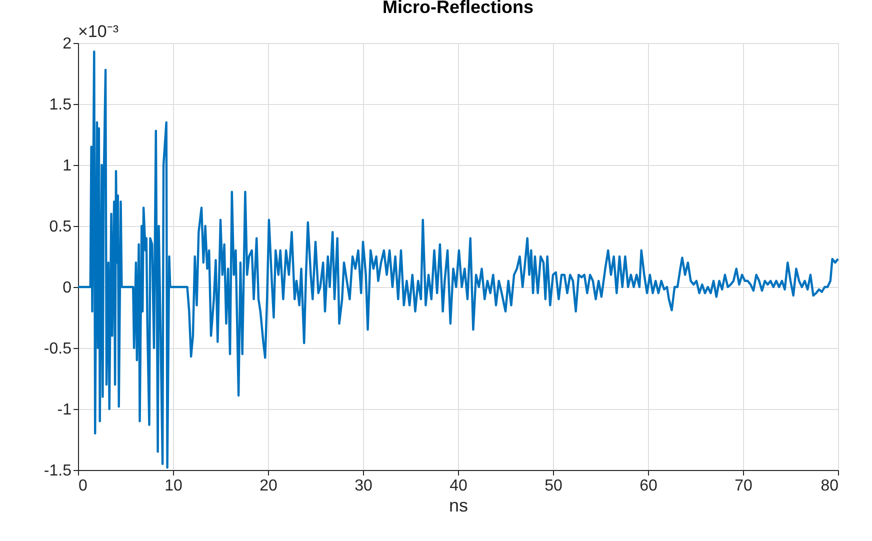 This screenshot has width=872, height=541. I want to click on x-tick-label: 70, so click(743, 486).